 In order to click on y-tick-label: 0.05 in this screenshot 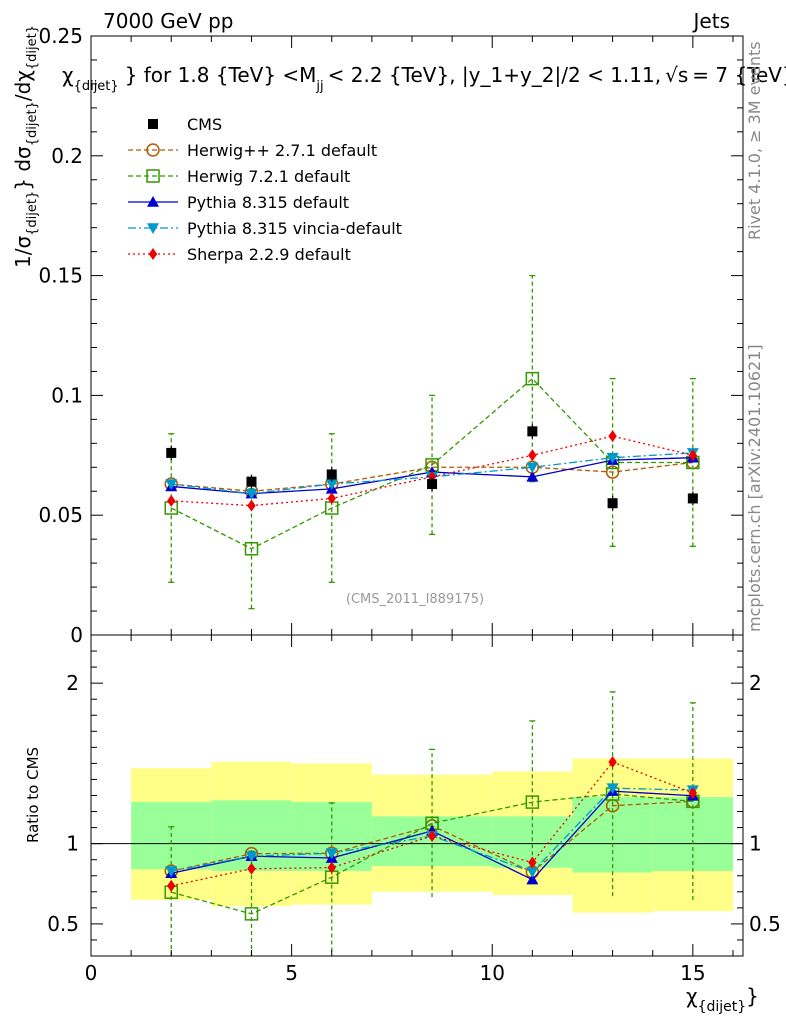, I will do `click(60, 515)`.